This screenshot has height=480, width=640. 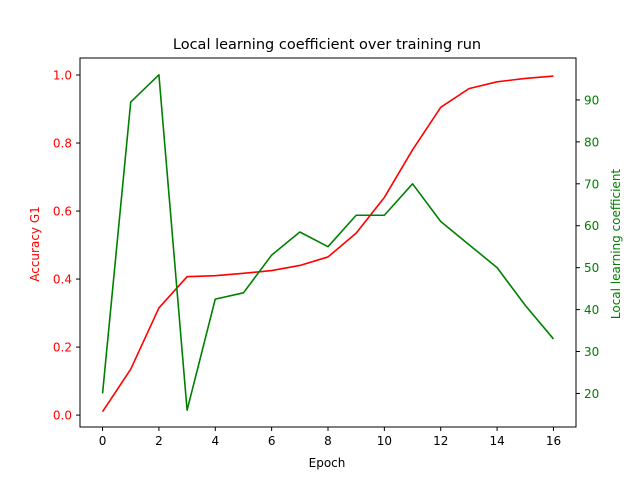 I want to click on y-left-tick-label: 0.0, so click(x=62, y=416).